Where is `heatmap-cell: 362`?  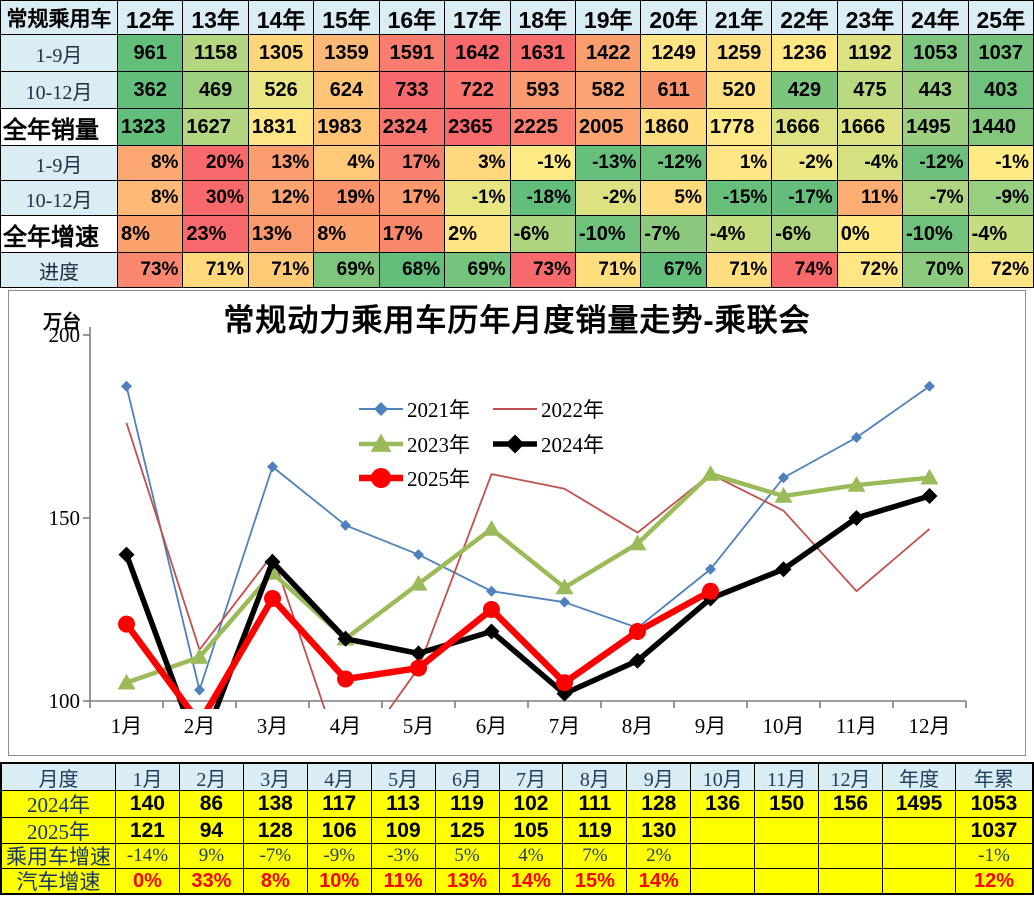 heatmap-cell: 362 is located at coordinates (150, 90).